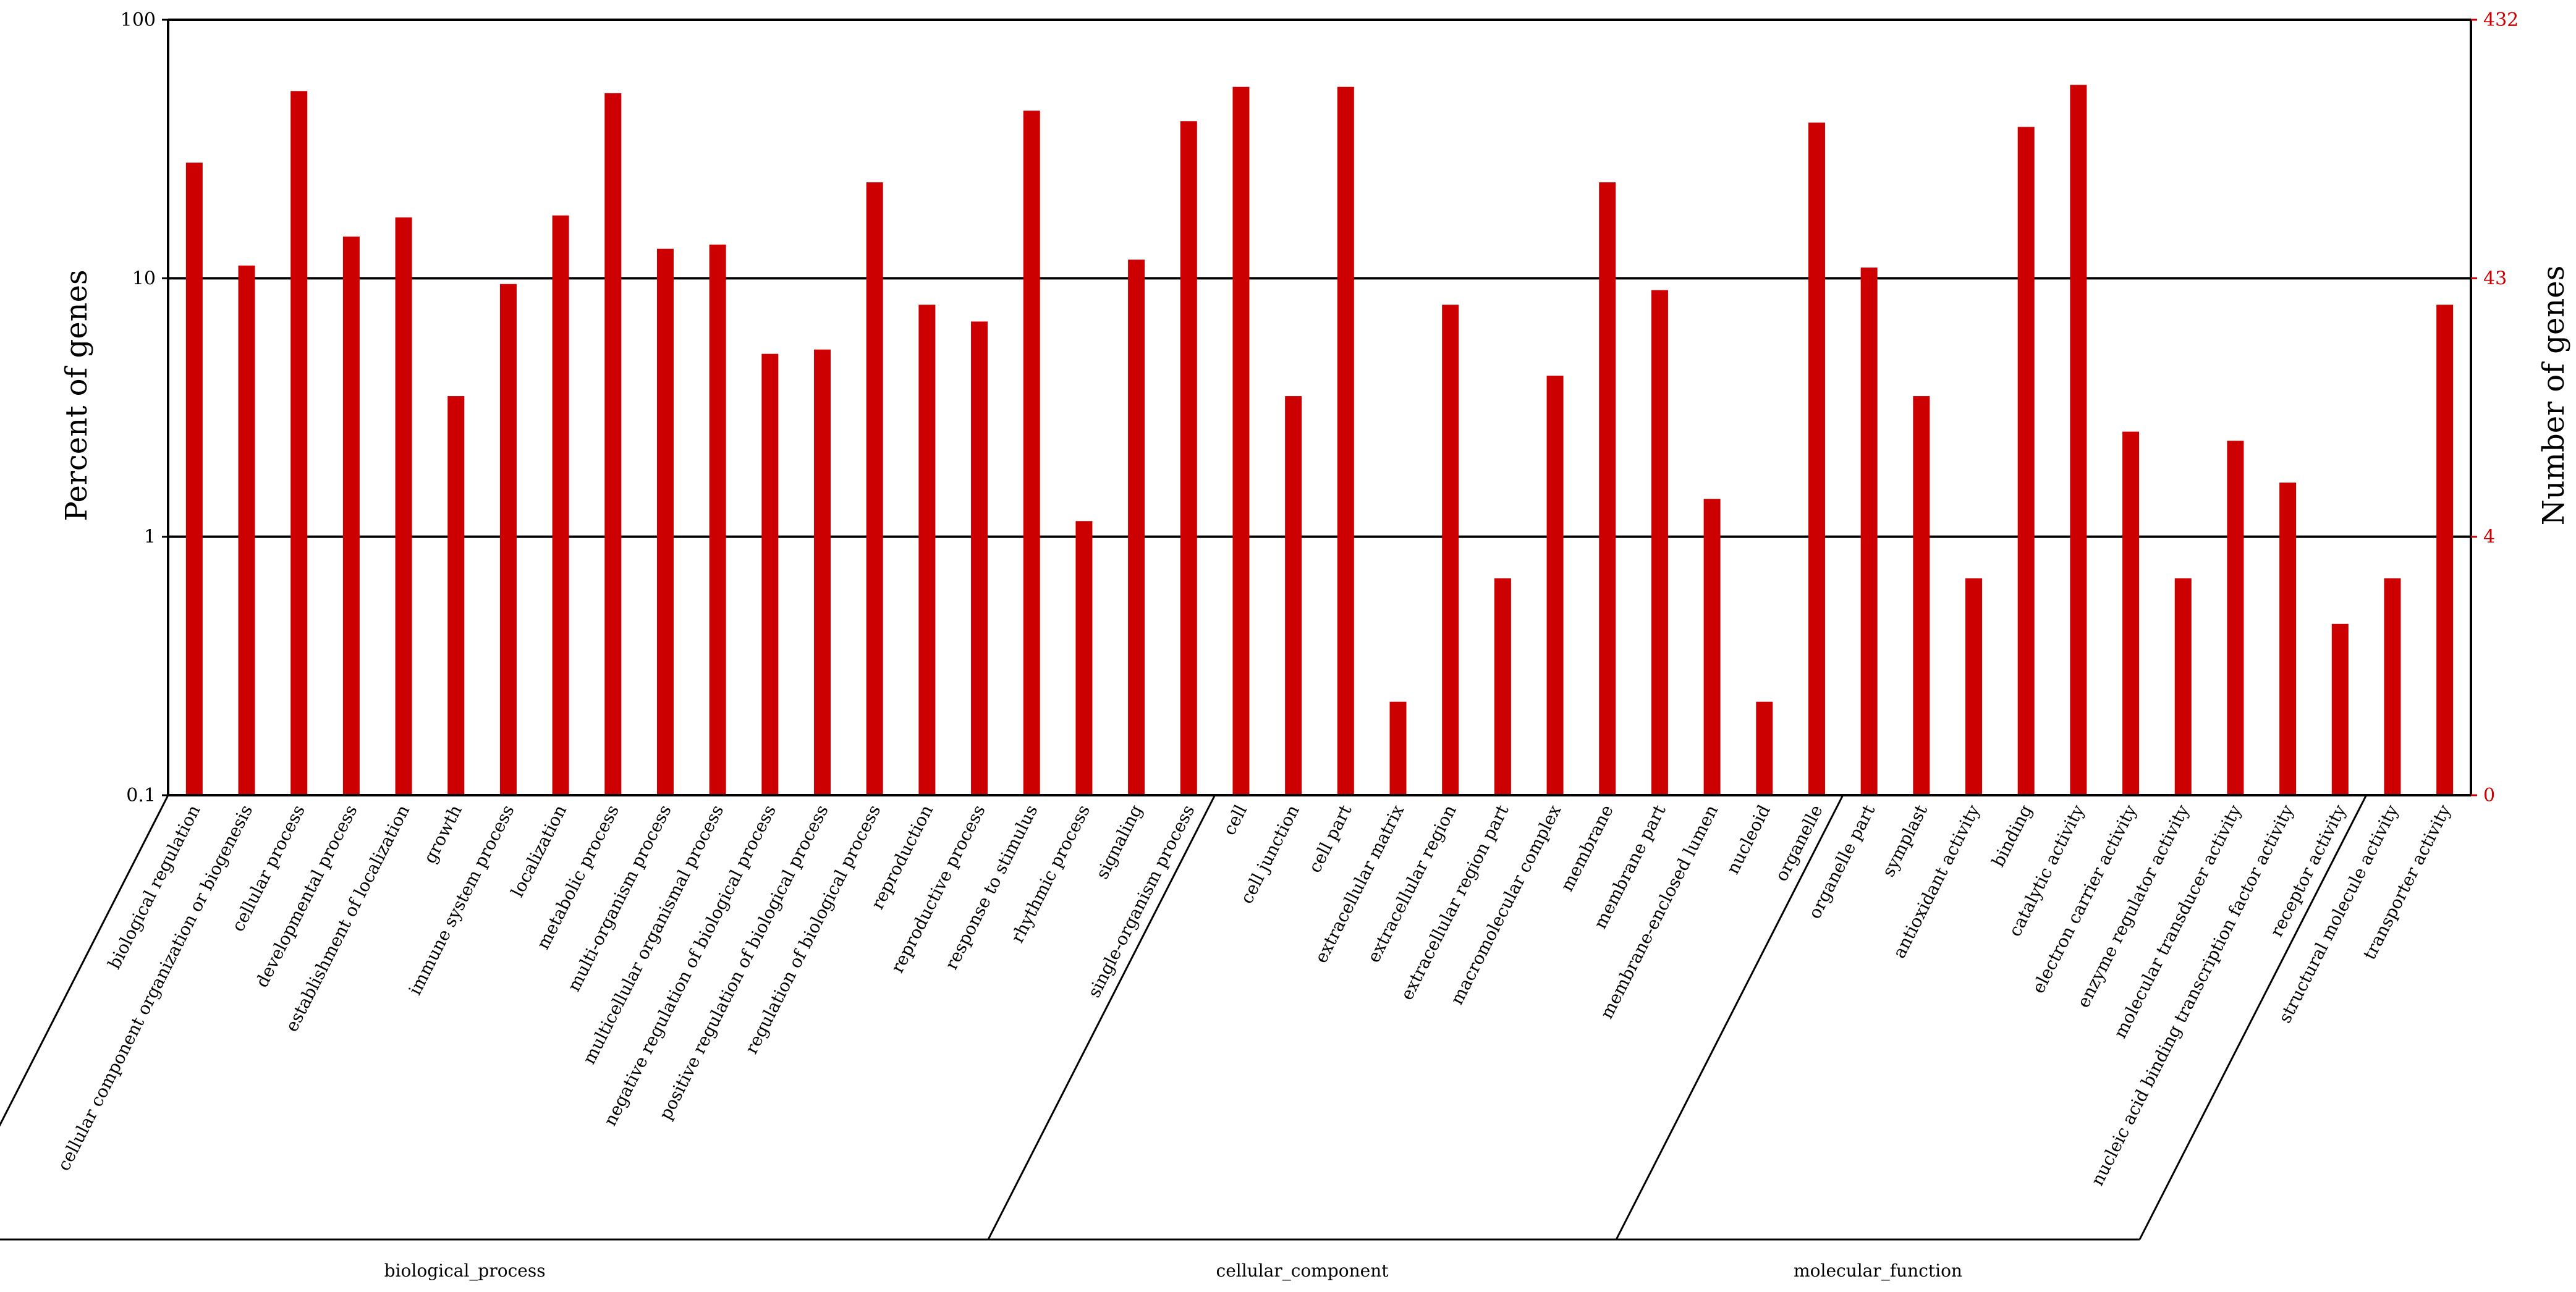 This screenshot has width=2576, height=1292. I want to click on left-tick-label: 1, so click(150, 537).